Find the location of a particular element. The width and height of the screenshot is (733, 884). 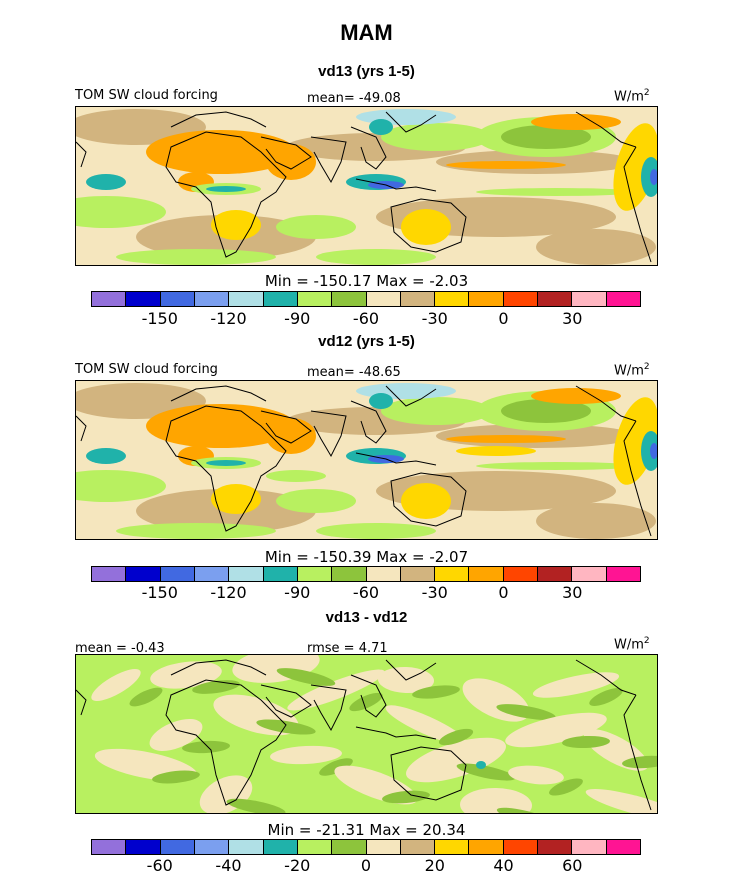

panel-1-units: W/m2 is located at coordinates (632, 96).